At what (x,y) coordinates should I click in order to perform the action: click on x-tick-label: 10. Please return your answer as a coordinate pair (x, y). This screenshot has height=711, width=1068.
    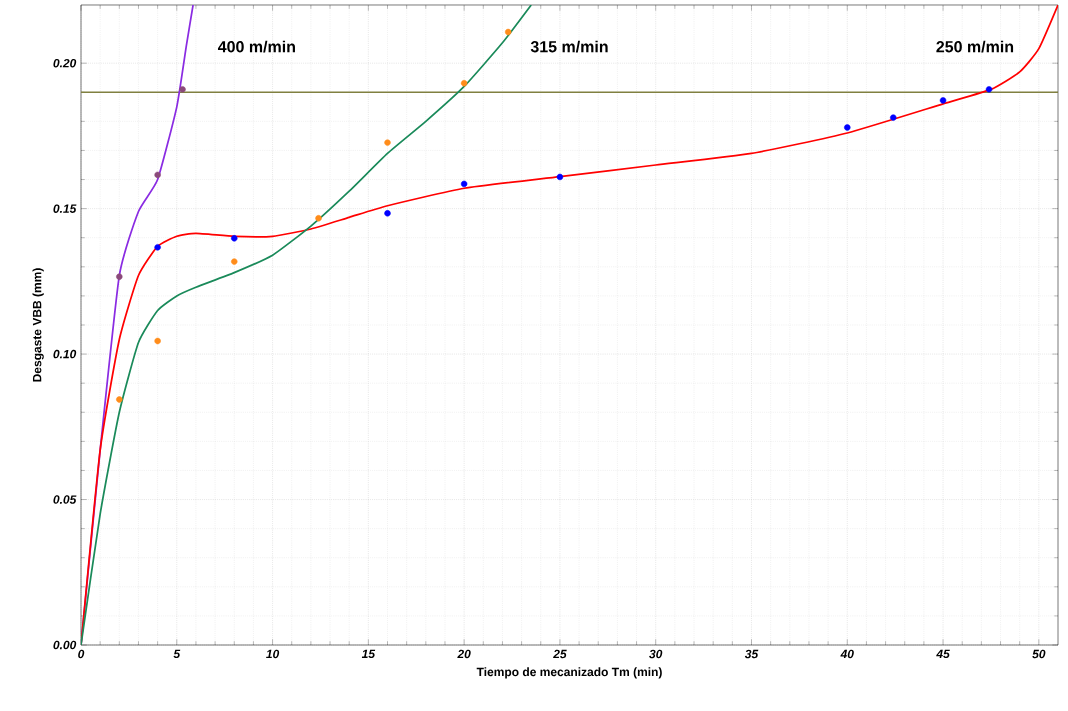
    Looking at the image, I should click on (273, 654).